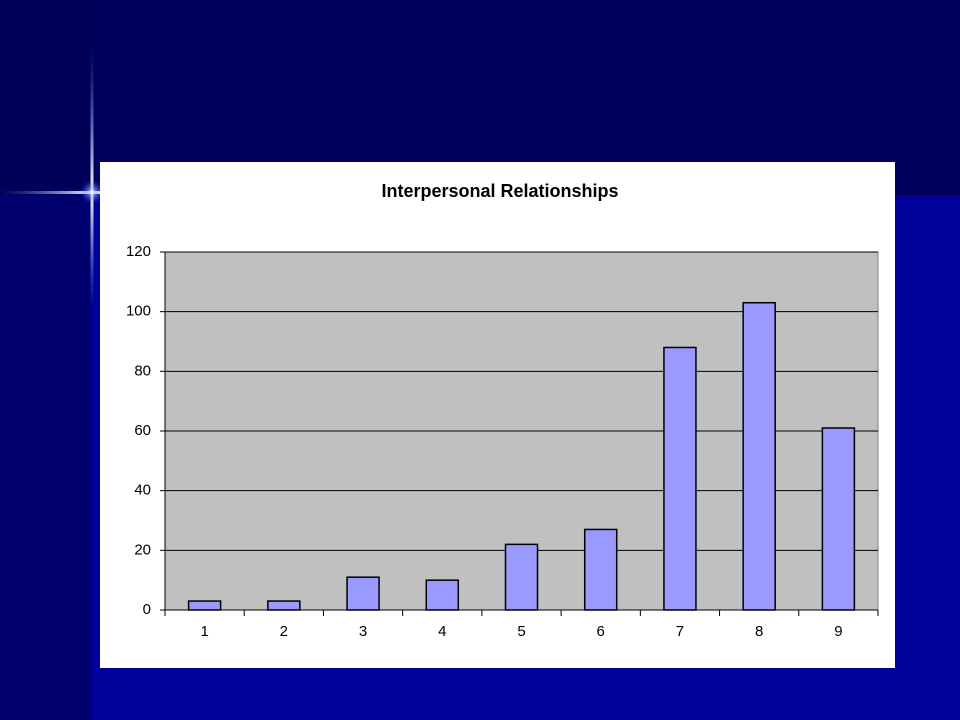 This screenshot has width=960, height=720. I want to click on y-tick-label: 120, so click(138, 251).